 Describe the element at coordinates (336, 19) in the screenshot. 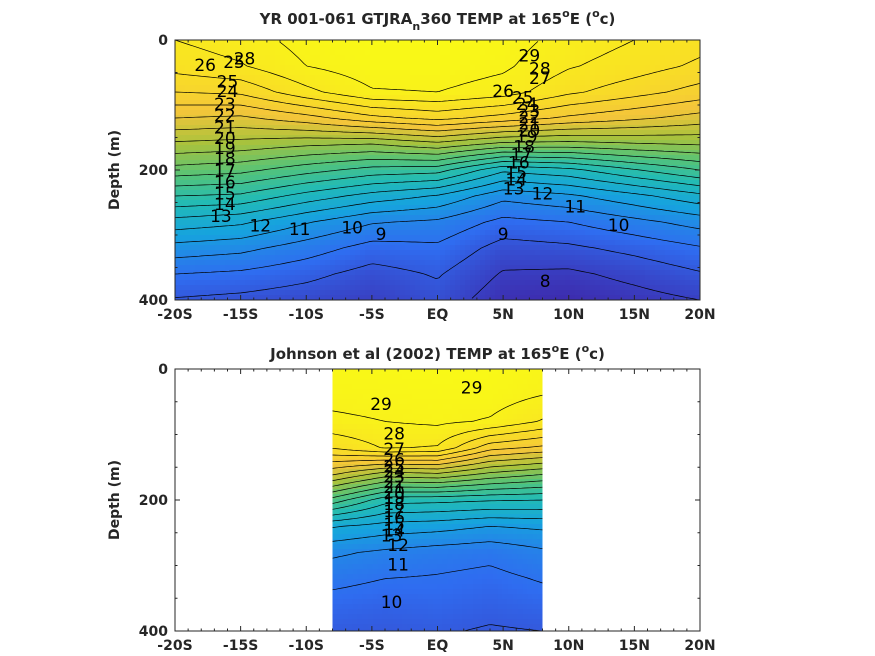

I see `title-part: YR 001-061 GTJRA` at that location.